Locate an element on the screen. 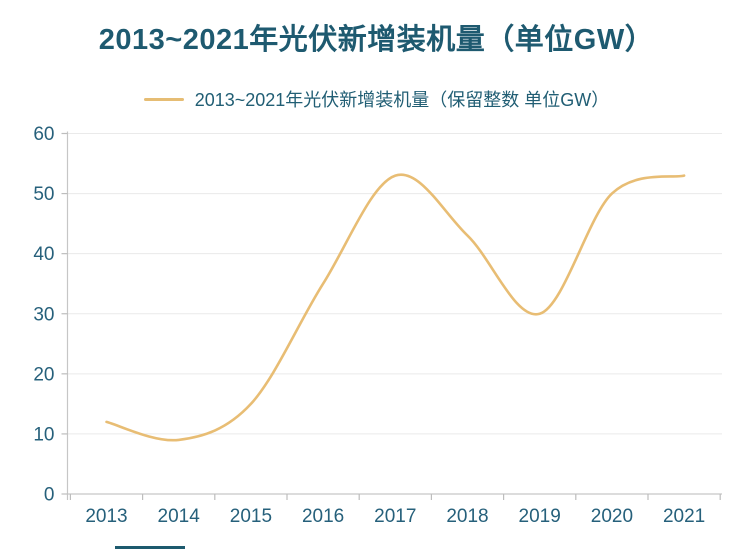  y-axis-label: 0 is located at coordinates (49, 495).